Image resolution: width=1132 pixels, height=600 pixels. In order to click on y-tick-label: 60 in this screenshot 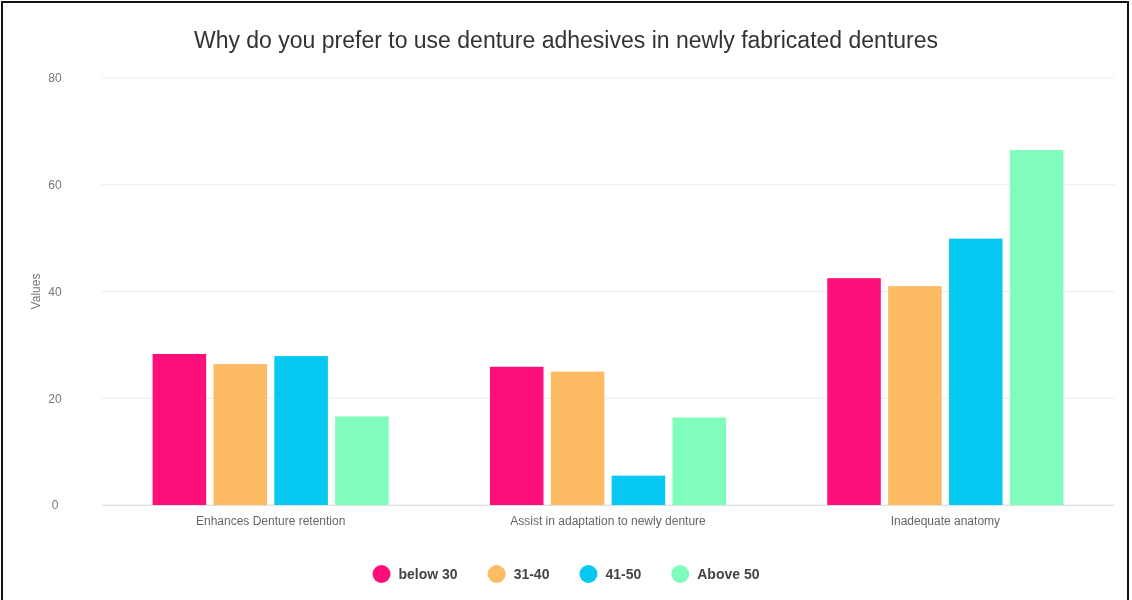, I will do `click(55, 185)`.